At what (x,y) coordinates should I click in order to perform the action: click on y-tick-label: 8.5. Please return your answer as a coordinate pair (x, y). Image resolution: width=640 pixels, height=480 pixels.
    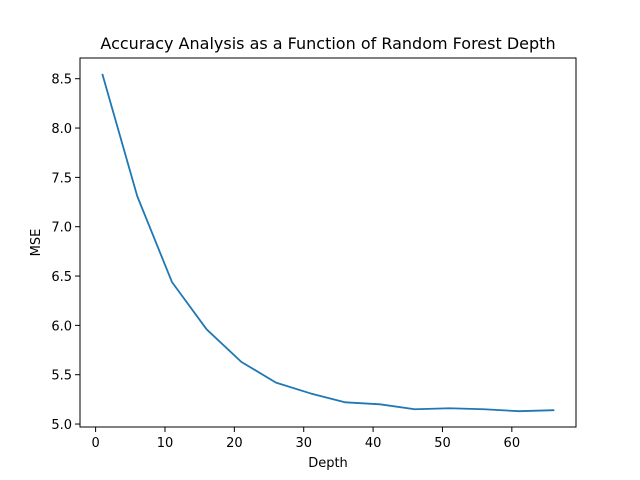
    Looking at the image, I should click on (61, 80).